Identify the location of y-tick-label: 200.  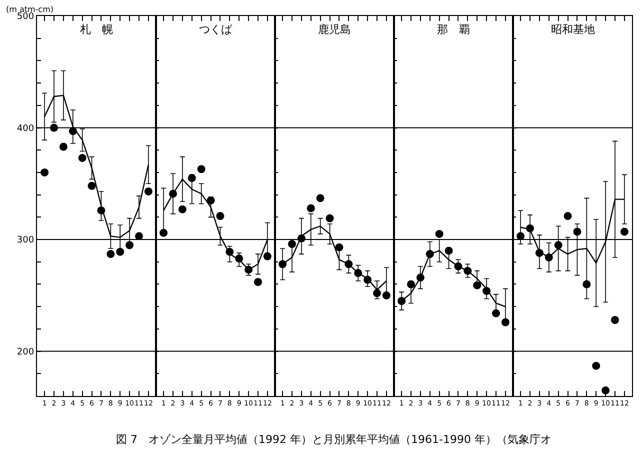
(25, 352).